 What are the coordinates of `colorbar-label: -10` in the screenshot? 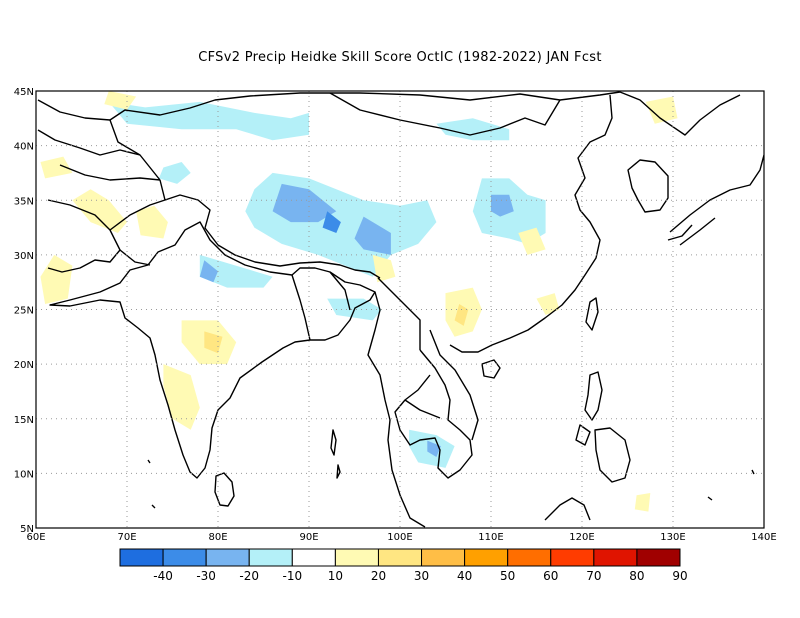 It's located at (293, 576).